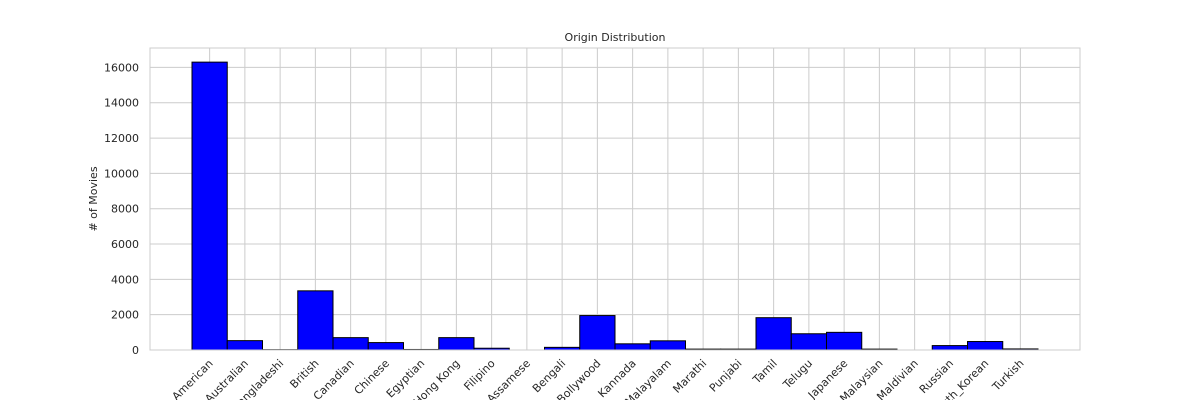  I want to click on y-tick-label: 10000, so click(121, 173).